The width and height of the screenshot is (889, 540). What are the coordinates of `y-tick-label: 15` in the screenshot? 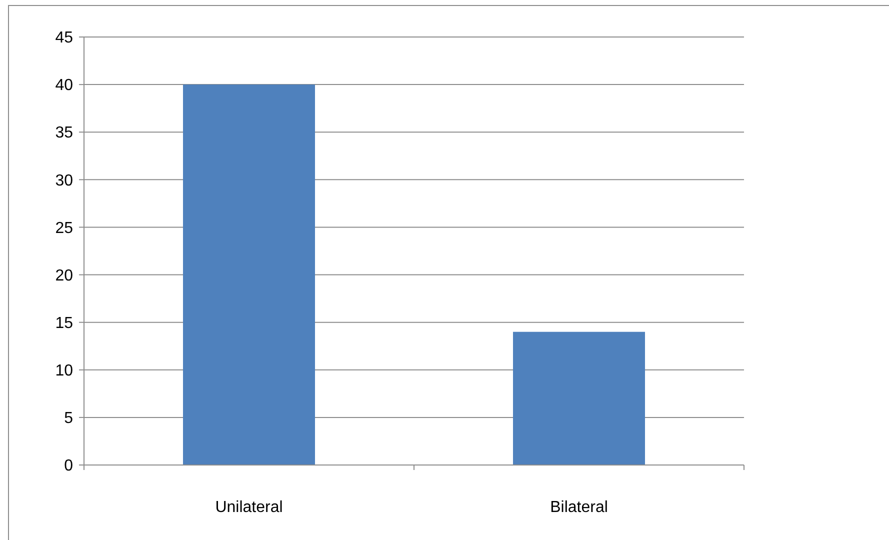 It's located at (64, 323).